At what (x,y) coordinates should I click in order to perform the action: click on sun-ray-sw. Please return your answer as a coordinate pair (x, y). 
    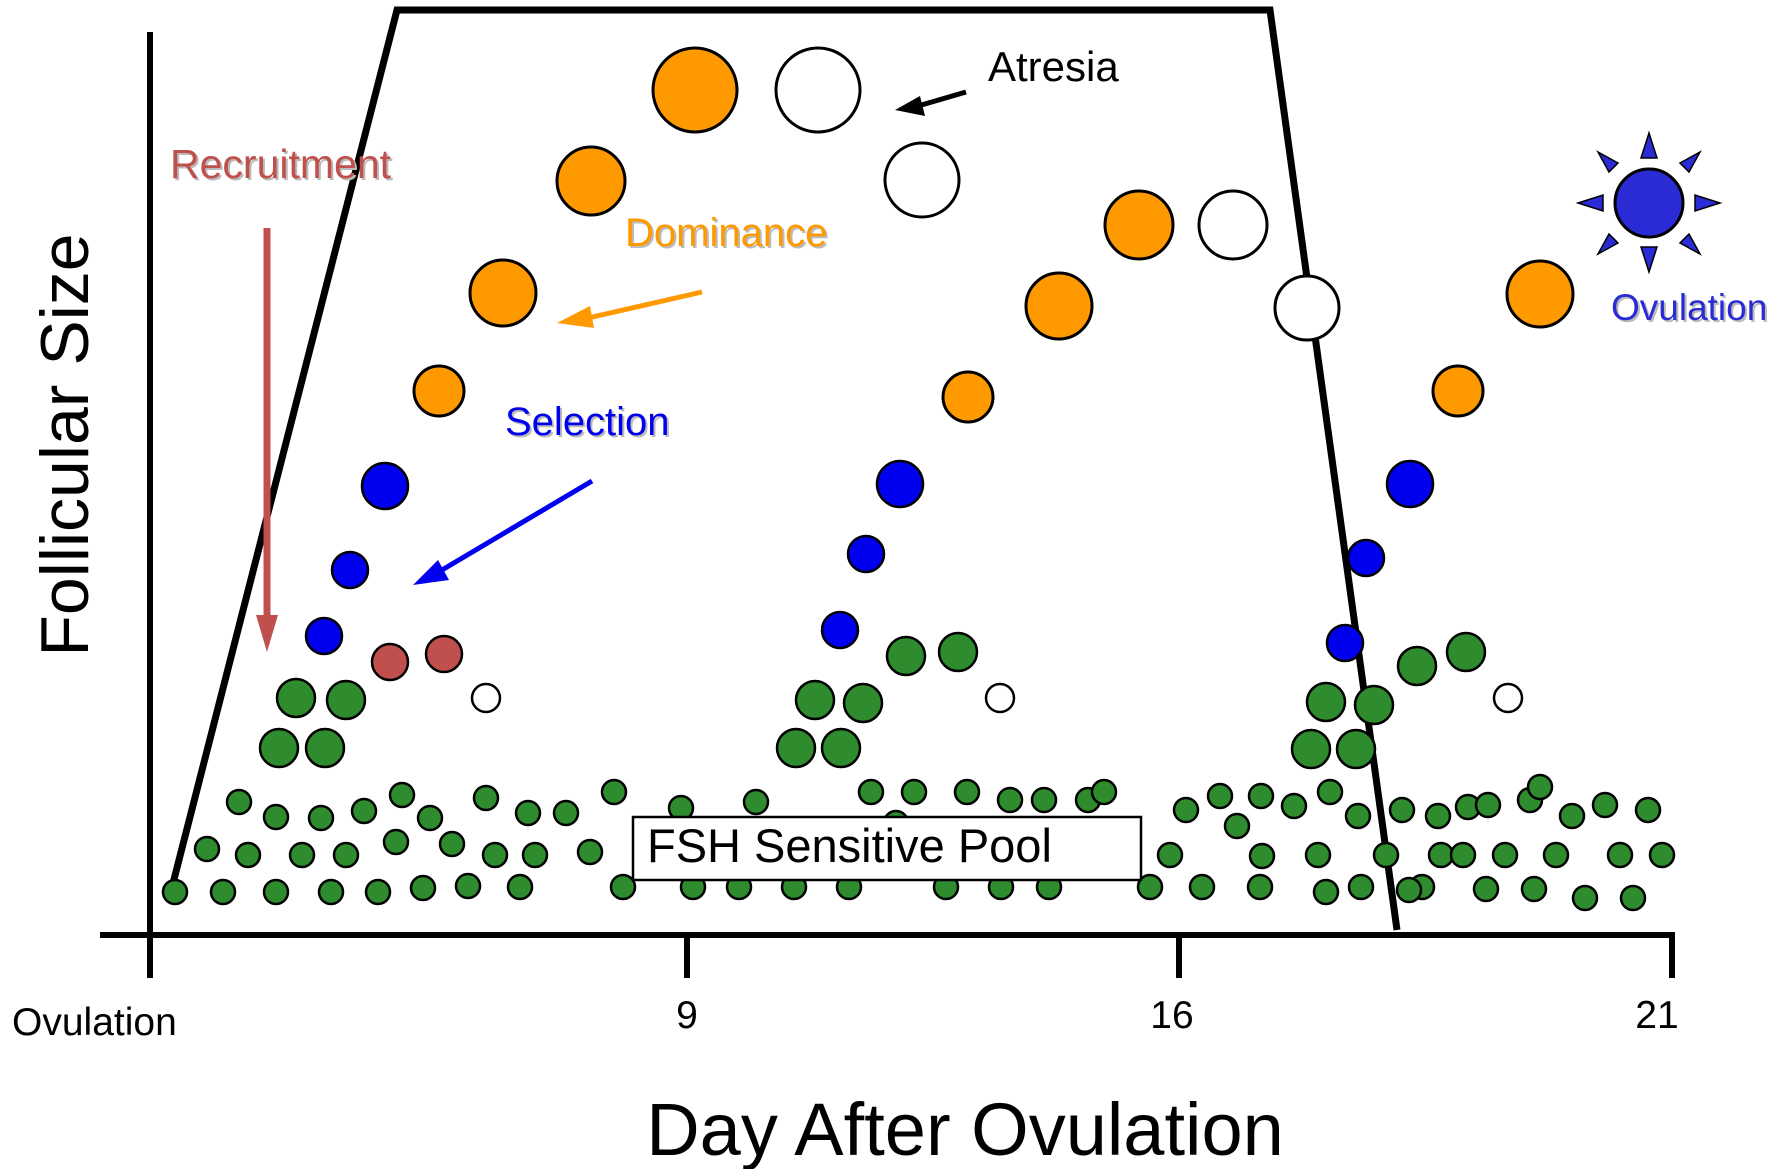
    Looking at the image, I should click on (1608, 244).